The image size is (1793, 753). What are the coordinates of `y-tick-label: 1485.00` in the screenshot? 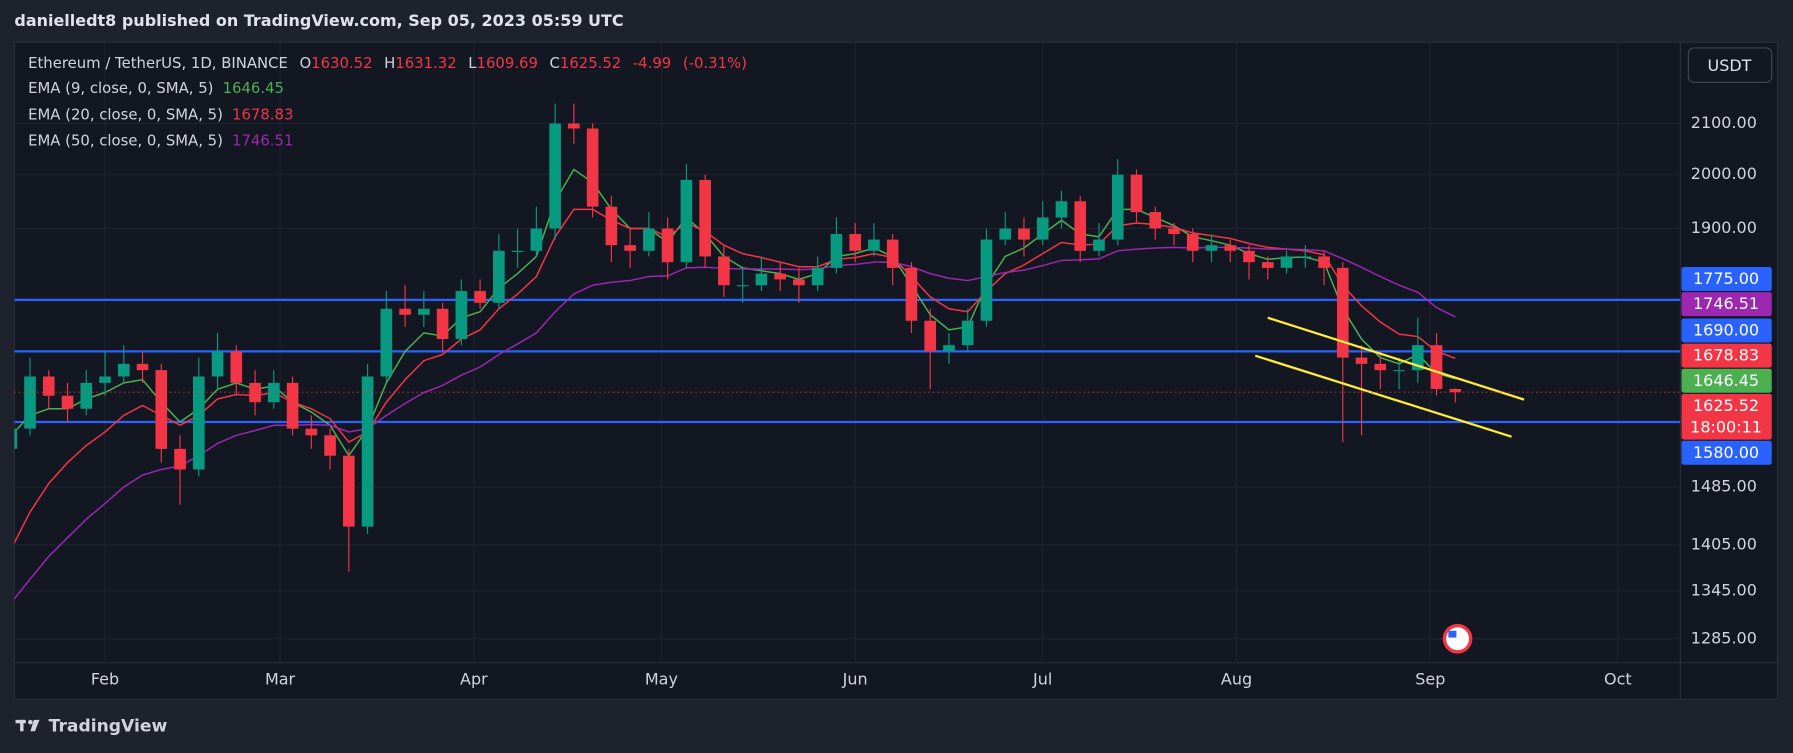 It's located at (1724, 486).